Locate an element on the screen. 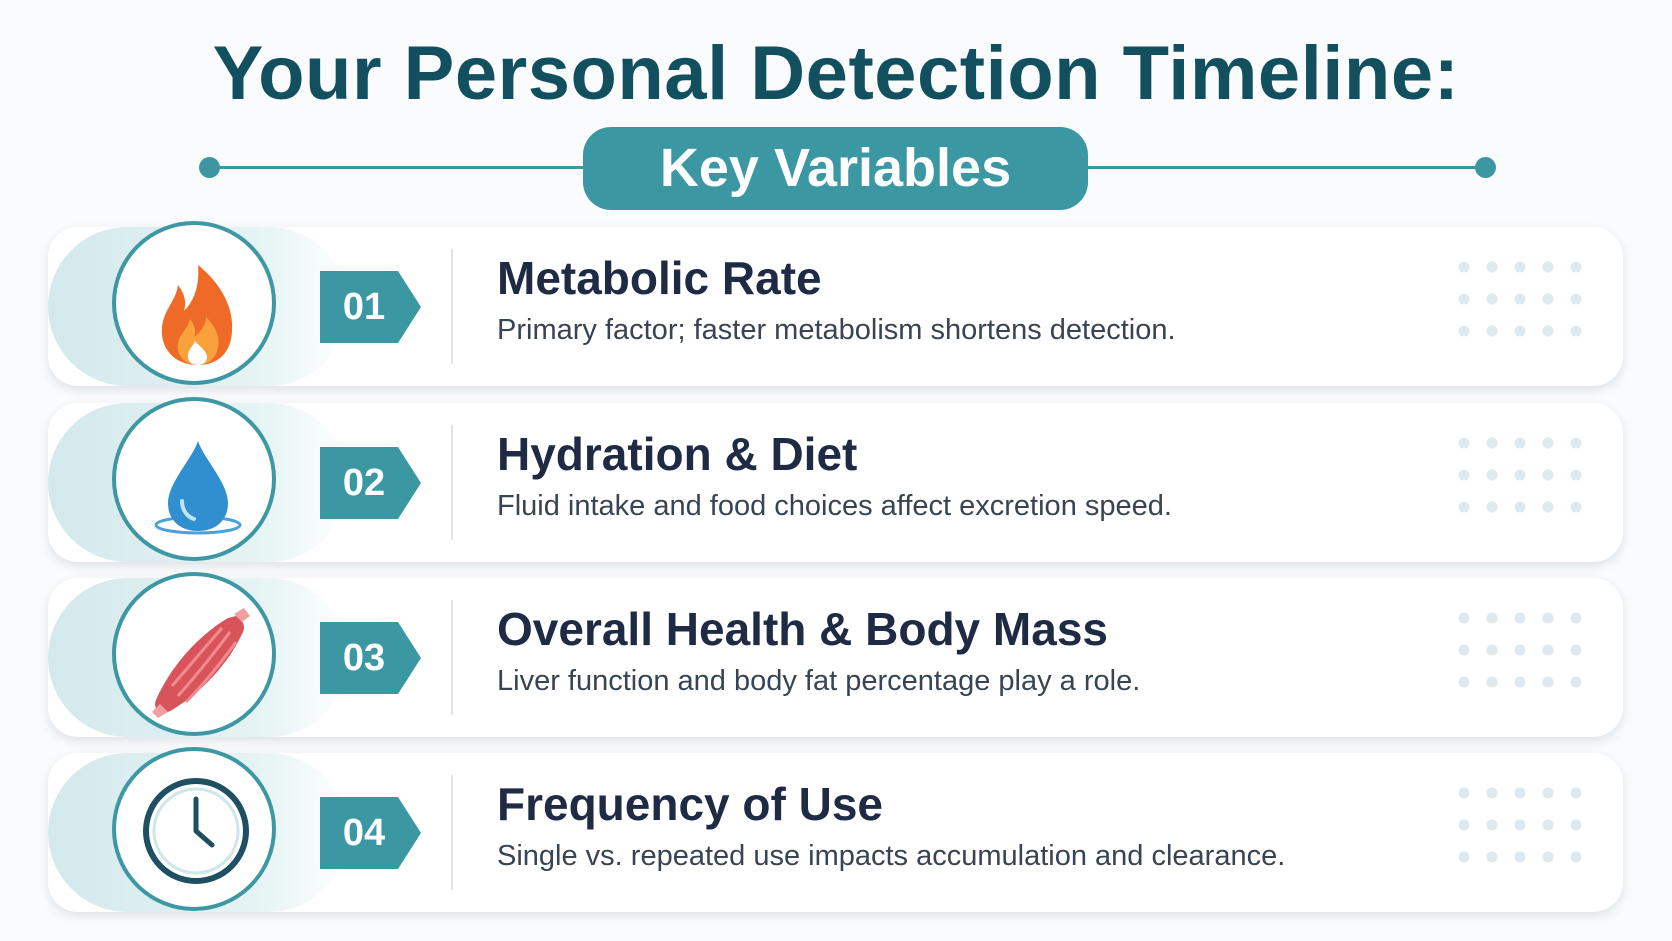 The image size is (1672, 941). title: Your Personal Detection Timeline: is located at coordinates (836, 73).